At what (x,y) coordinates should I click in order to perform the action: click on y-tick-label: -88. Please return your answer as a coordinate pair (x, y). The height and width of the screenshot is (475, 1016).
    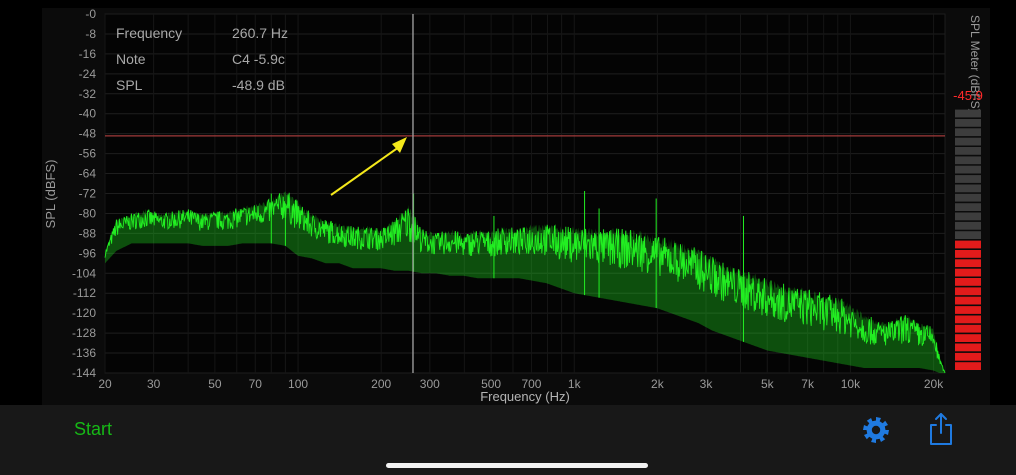
    Looking at the image, I should click on (88, 233).